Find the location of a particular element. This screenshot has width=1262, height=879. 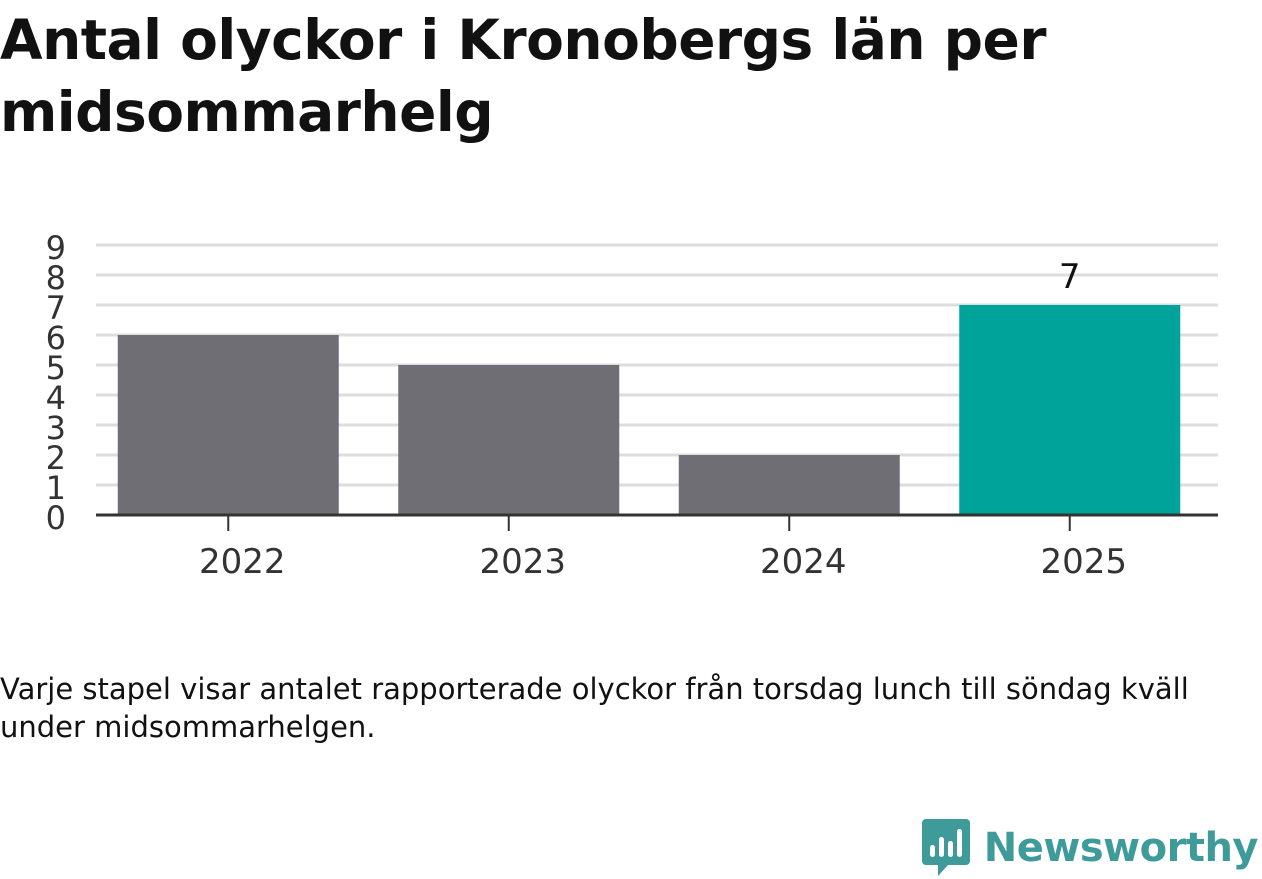

data-labels: 7 is located at coordinates (1070, 277).